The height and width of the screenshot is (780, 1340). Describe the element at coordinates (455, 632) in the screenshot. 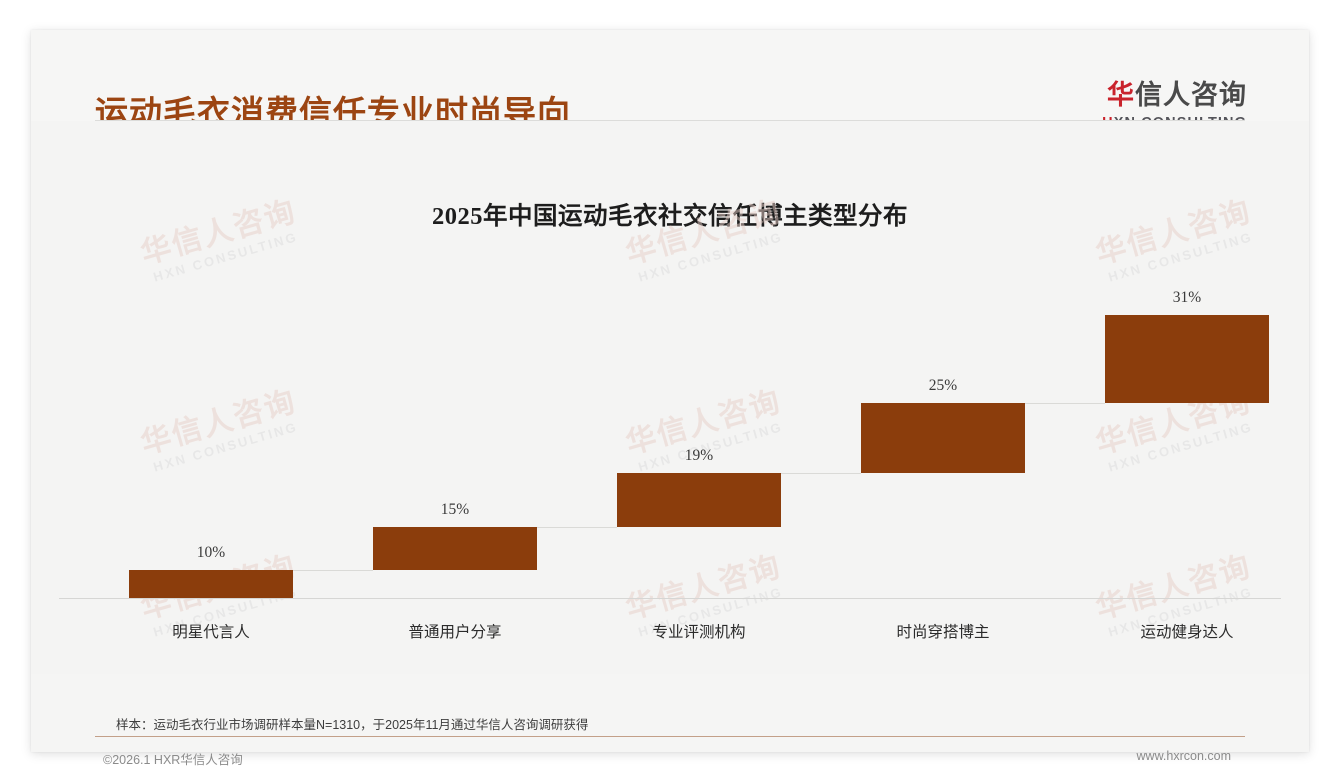

I see `category-label: 普通用户分享` at that location.